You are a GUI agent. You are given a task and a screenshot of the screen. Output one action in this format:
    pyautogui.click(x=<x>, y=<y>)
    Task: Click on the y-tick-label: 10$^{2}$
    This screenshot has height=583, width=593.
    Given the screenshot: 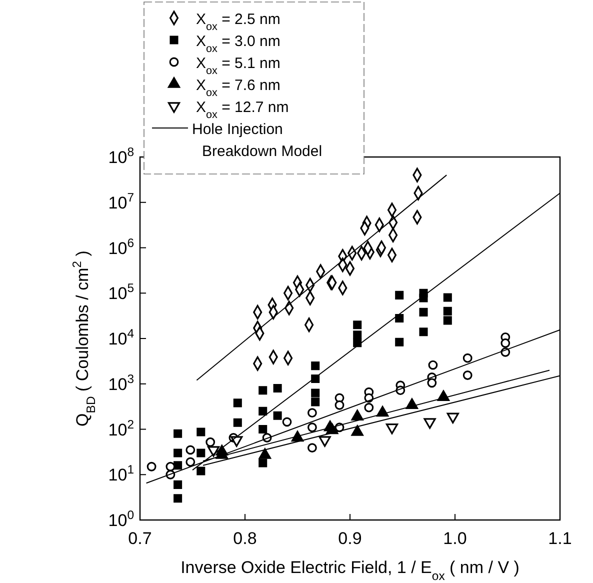 What is the action you would take?
    pyautogui.click(x=121, y=428)
    